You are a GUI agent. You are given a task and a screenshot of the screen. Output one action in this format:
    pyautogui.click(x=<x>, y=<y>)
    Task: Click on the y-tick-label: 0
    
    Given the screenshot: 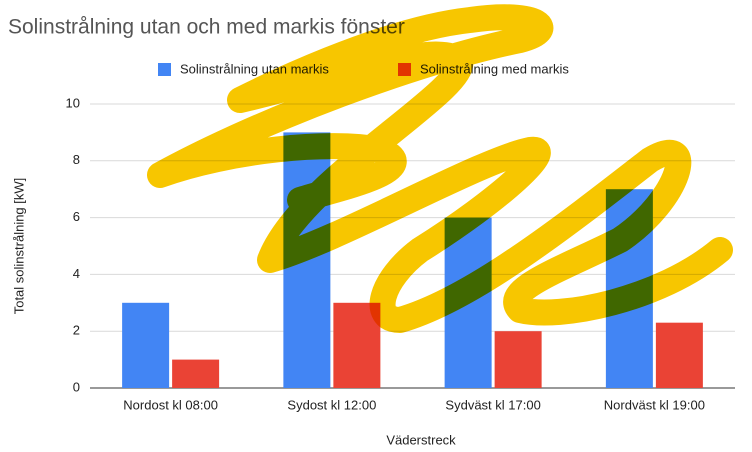 What is the action you would take?
    pyautogui.click(x=76, y=386)
    